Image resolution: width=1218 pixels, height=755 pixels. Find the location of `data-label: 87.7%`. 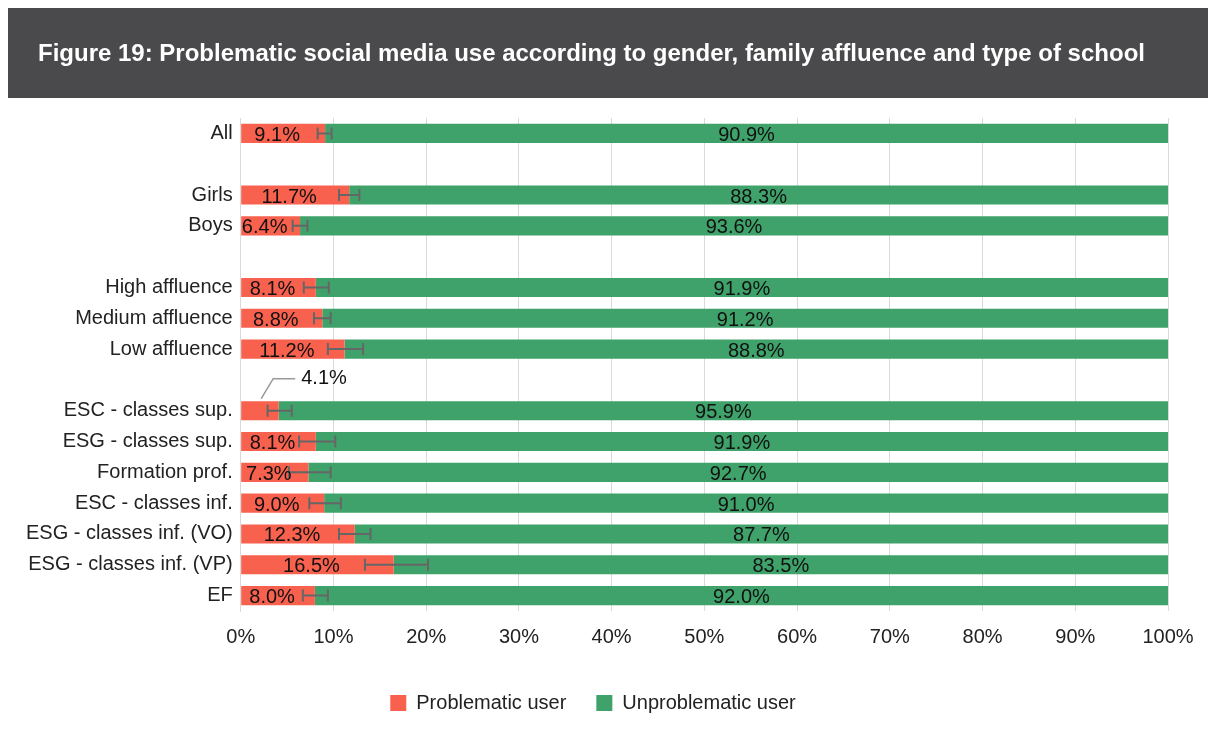

data-label: 87.7% is located at coordinates (761, 534).